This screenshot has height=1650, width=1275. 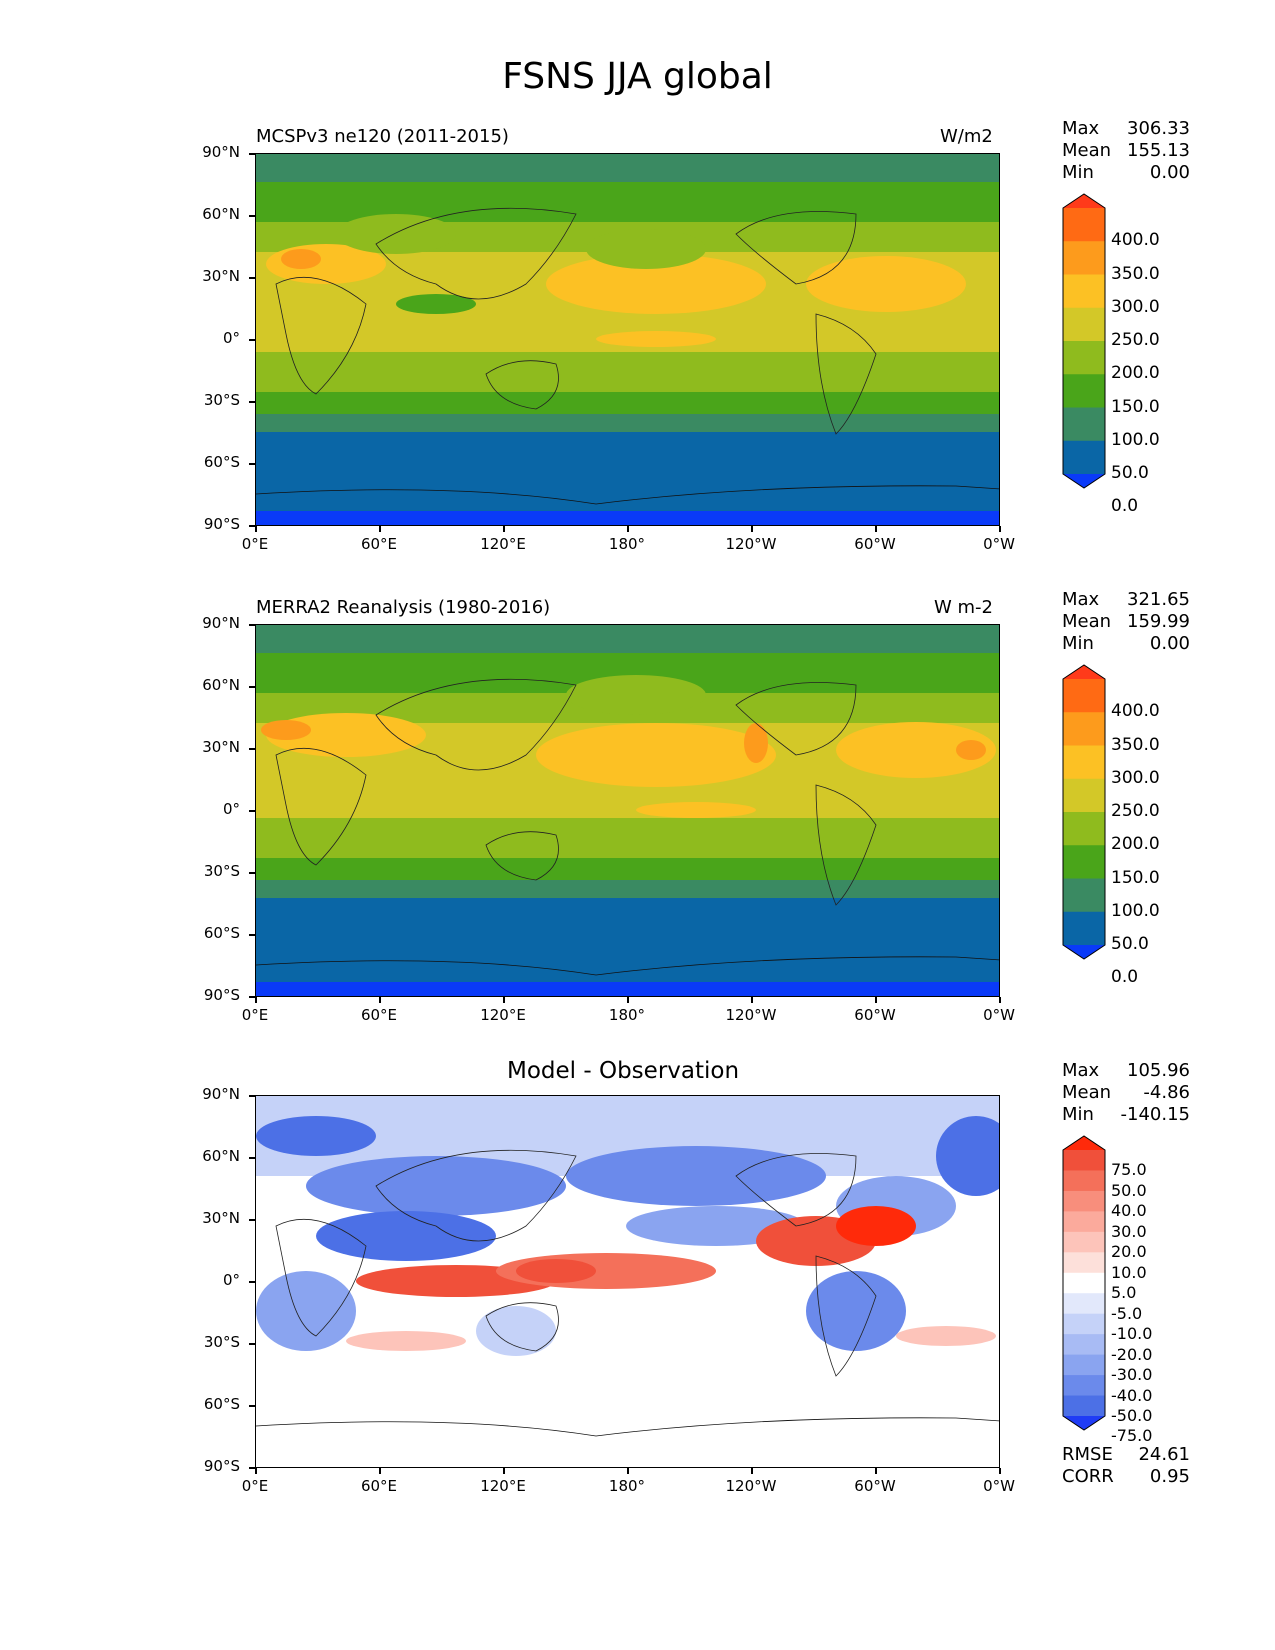 I want to click on colorbar-outline, so click(x=1084, y=812).